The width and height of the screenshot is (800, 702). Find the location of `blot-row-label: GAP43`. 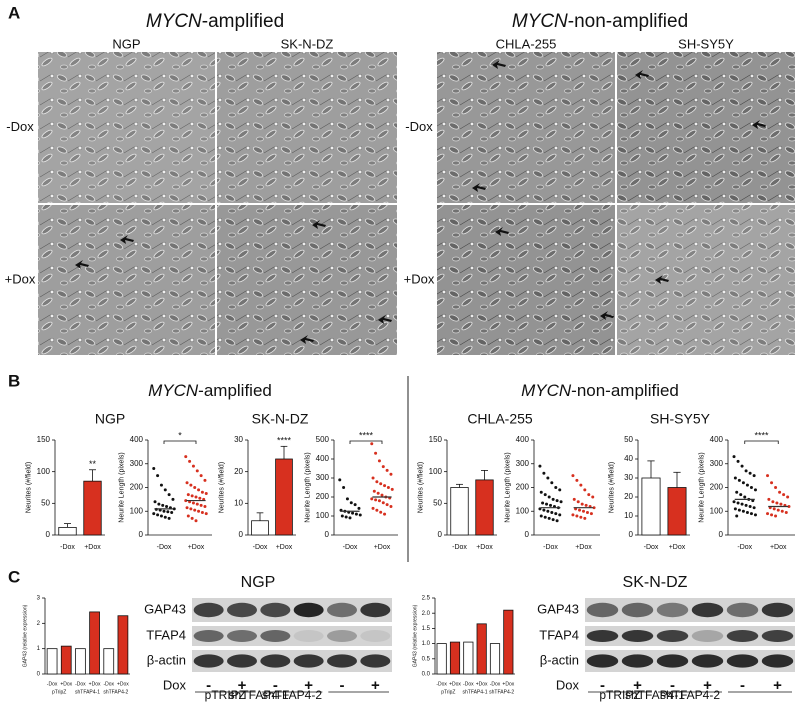

blot-row-label: GAP43 is located at coordinates (165, 608).